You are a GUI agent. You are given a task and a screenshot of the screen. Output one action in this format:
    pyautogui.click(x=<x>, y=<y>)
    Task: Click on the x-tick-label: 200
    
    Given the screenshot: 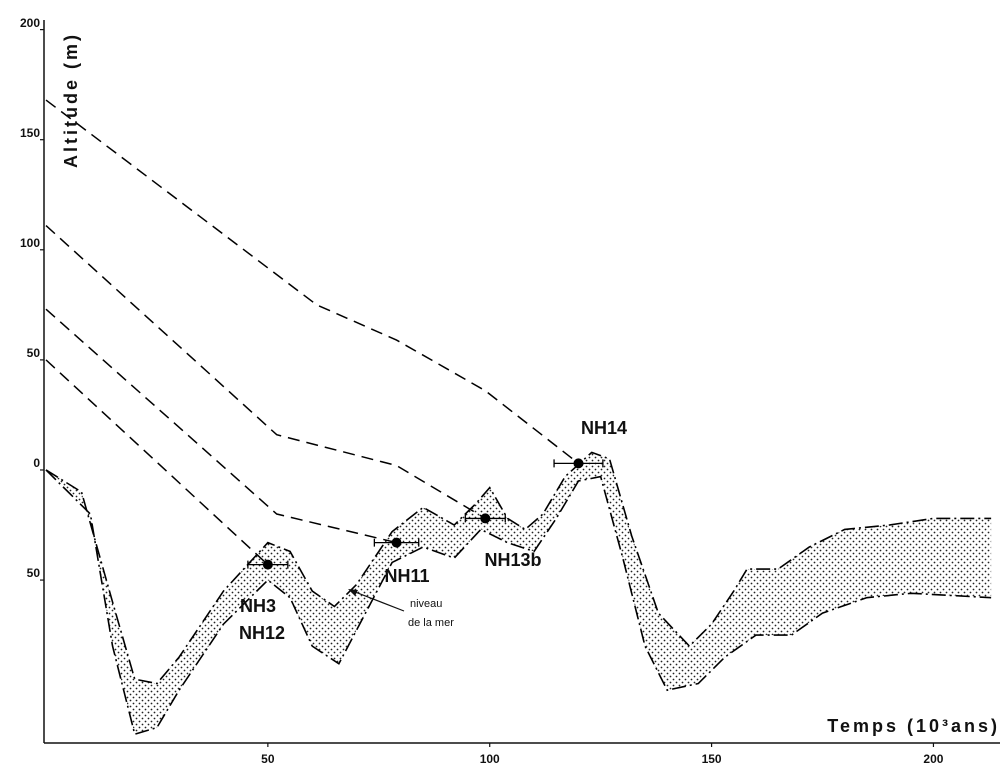 What is the action you would take?
    pyautogui.click(x=933, y=759)
    